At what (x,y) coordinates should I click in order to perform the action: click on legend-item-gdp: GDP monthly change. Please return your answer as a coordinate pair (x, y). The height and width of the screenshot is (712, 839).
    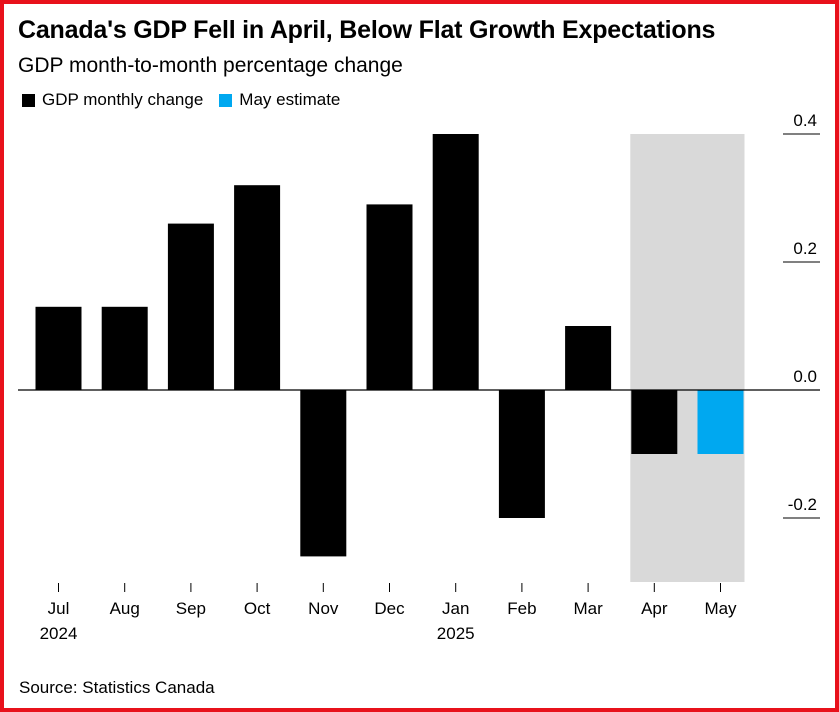
    Looking at the image, I should click on (112, 100).